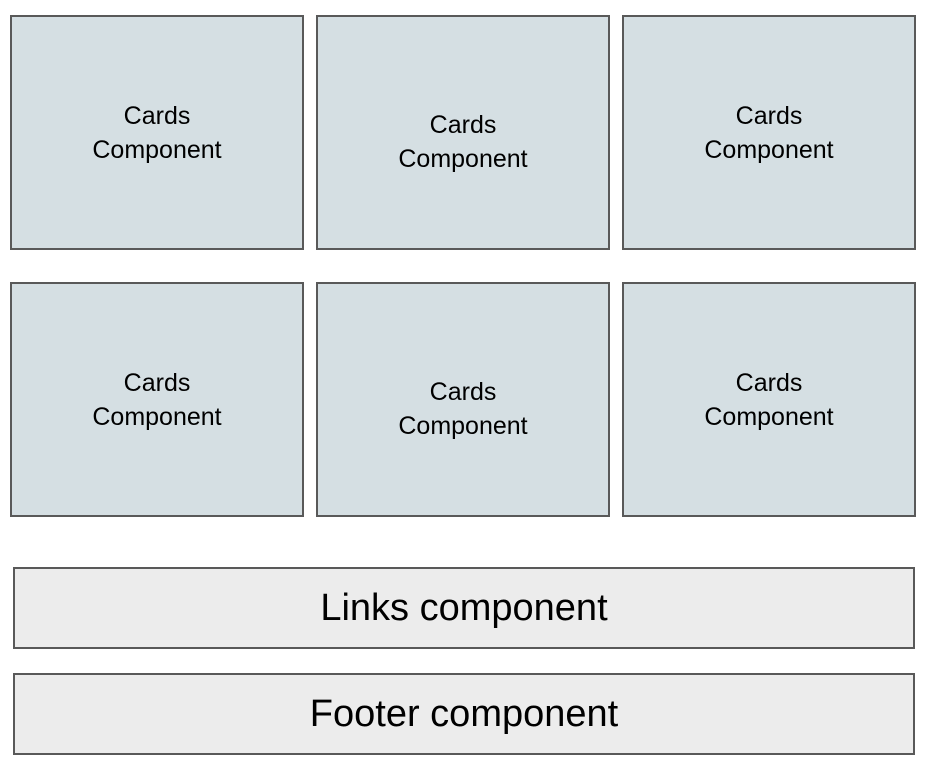 The width and height of the screenshot is (938, 780). I want to click on footer-component-label: Footer component, so click(464, 713).